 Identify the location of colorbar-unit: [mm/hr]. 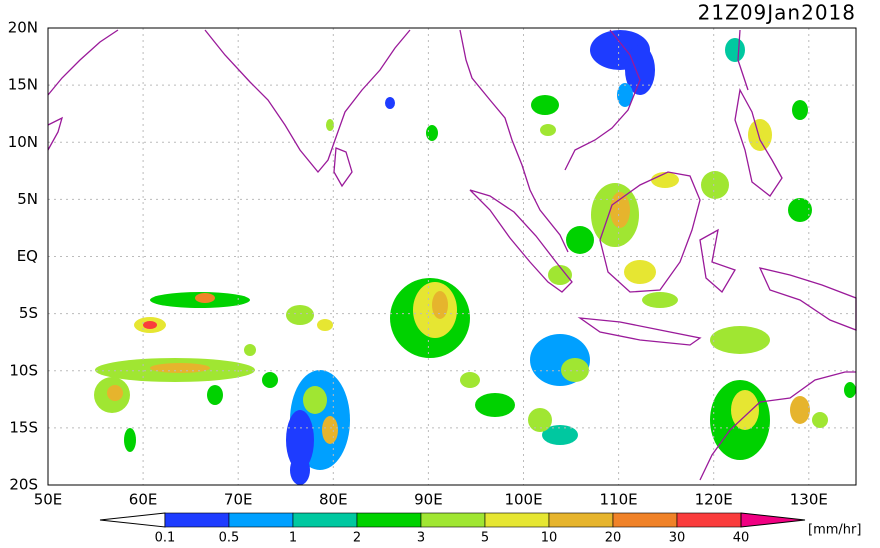
(834, 530).